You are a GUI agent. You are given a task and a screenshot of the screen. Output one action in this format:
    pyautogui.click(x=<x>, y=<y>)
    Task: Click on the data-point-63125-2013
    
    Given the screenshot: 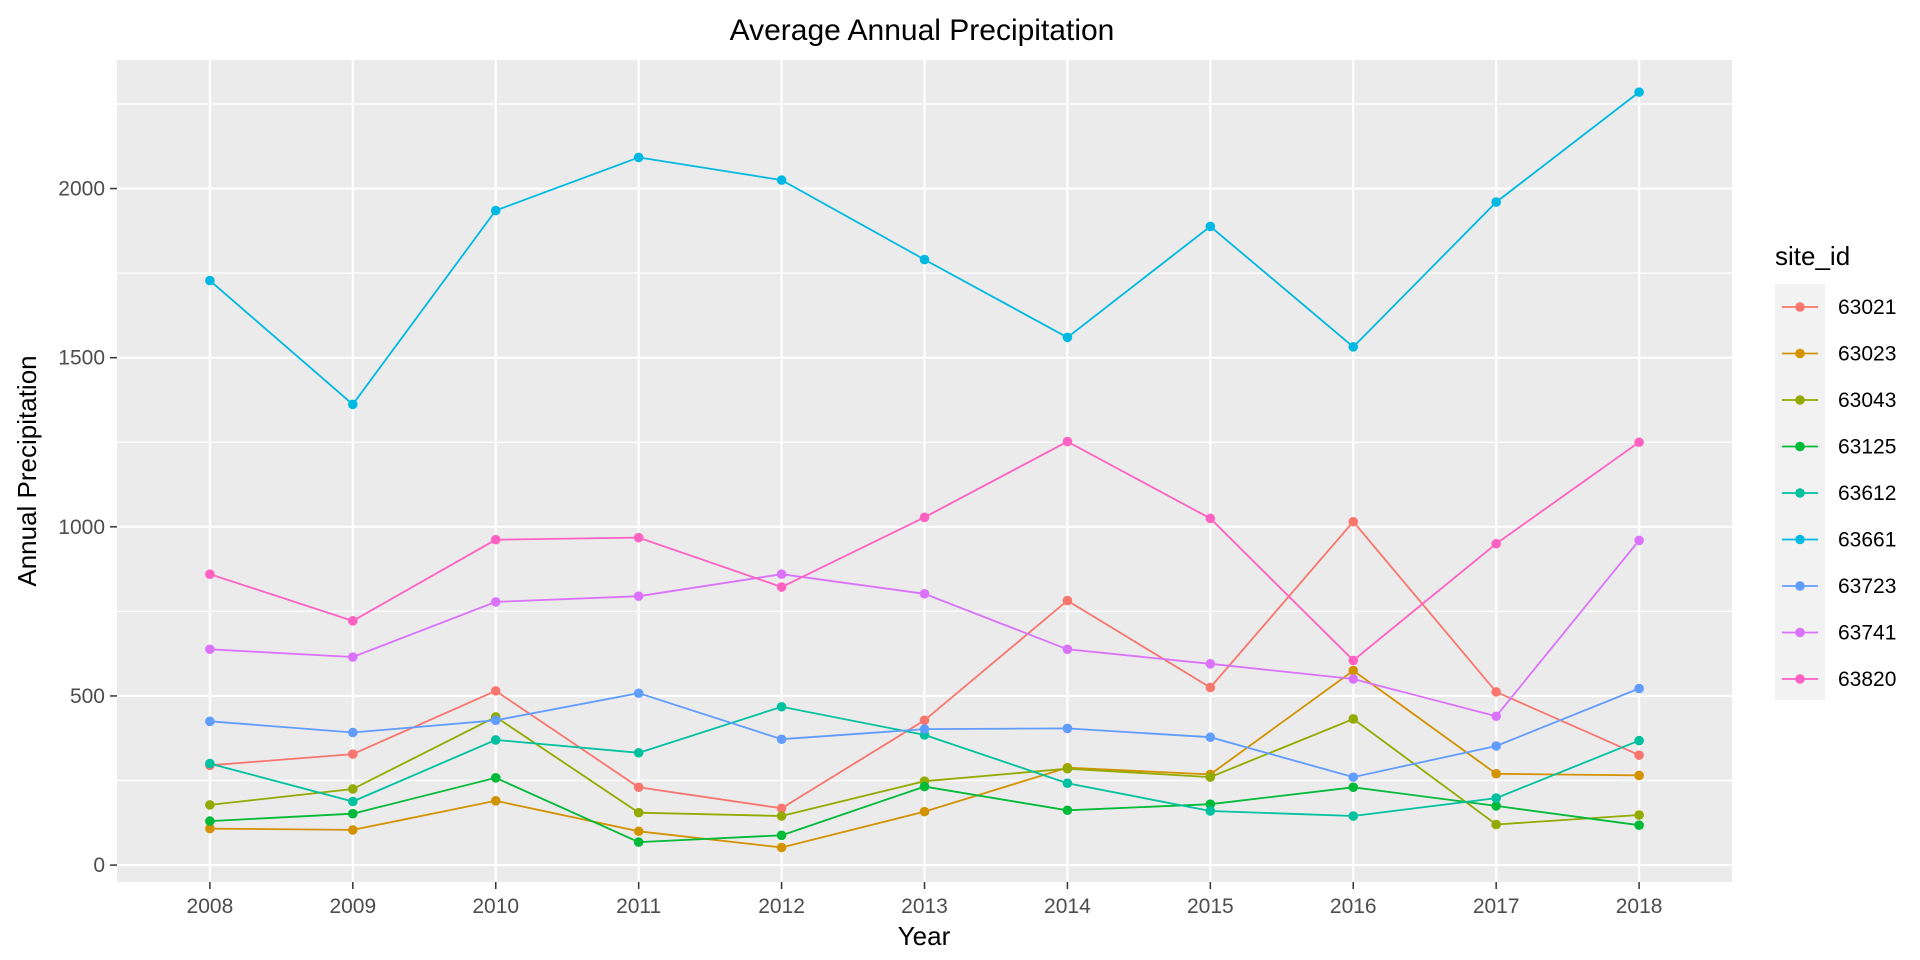 What is the action you would take?
    pyautogui.click(x=924, y=786)
    